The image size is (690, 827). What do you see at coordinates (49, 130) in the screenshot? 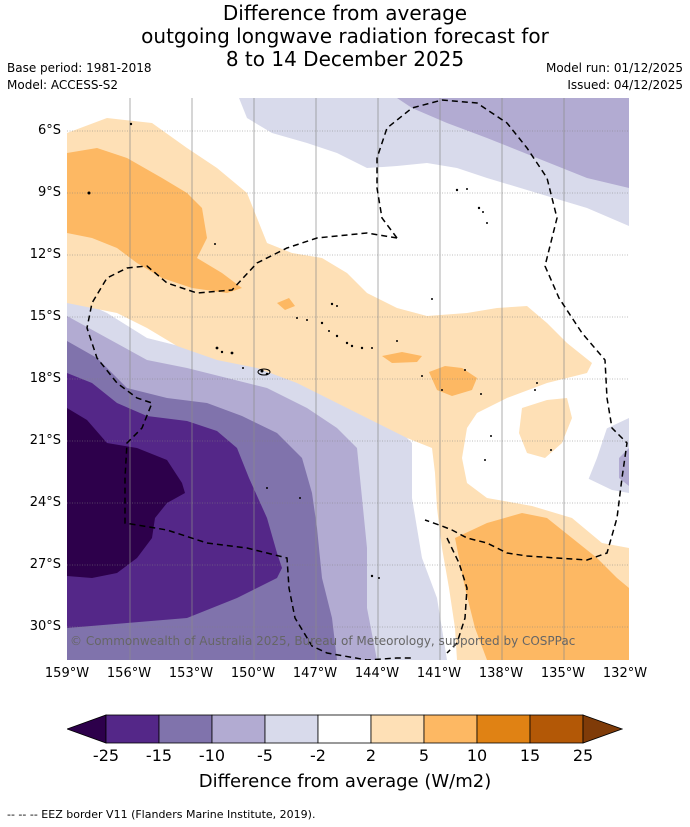
I see `lat-label-6s: 6°S` at bounding box center [49, 130].